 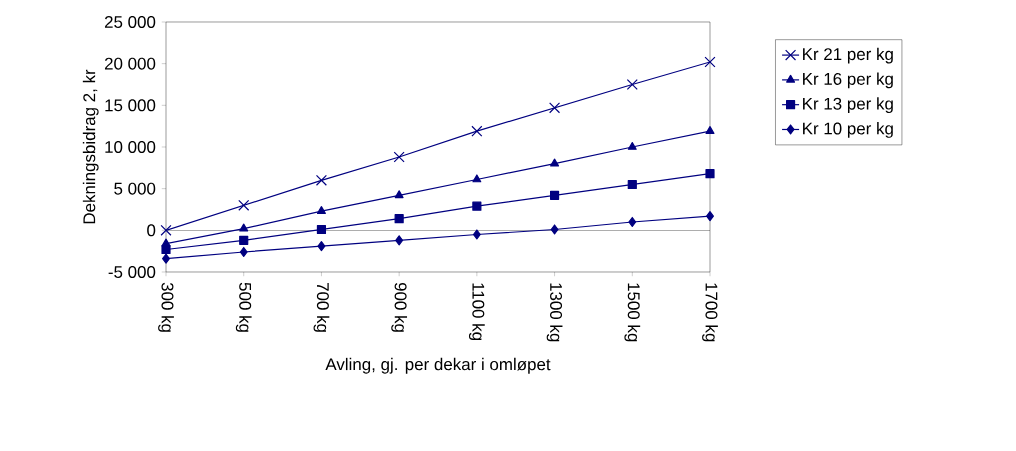 What do you see at coordinates (848, 105) in the screenshot?
I see `legend-label: Kr 13 per kg` at bounding box center [848, 105].